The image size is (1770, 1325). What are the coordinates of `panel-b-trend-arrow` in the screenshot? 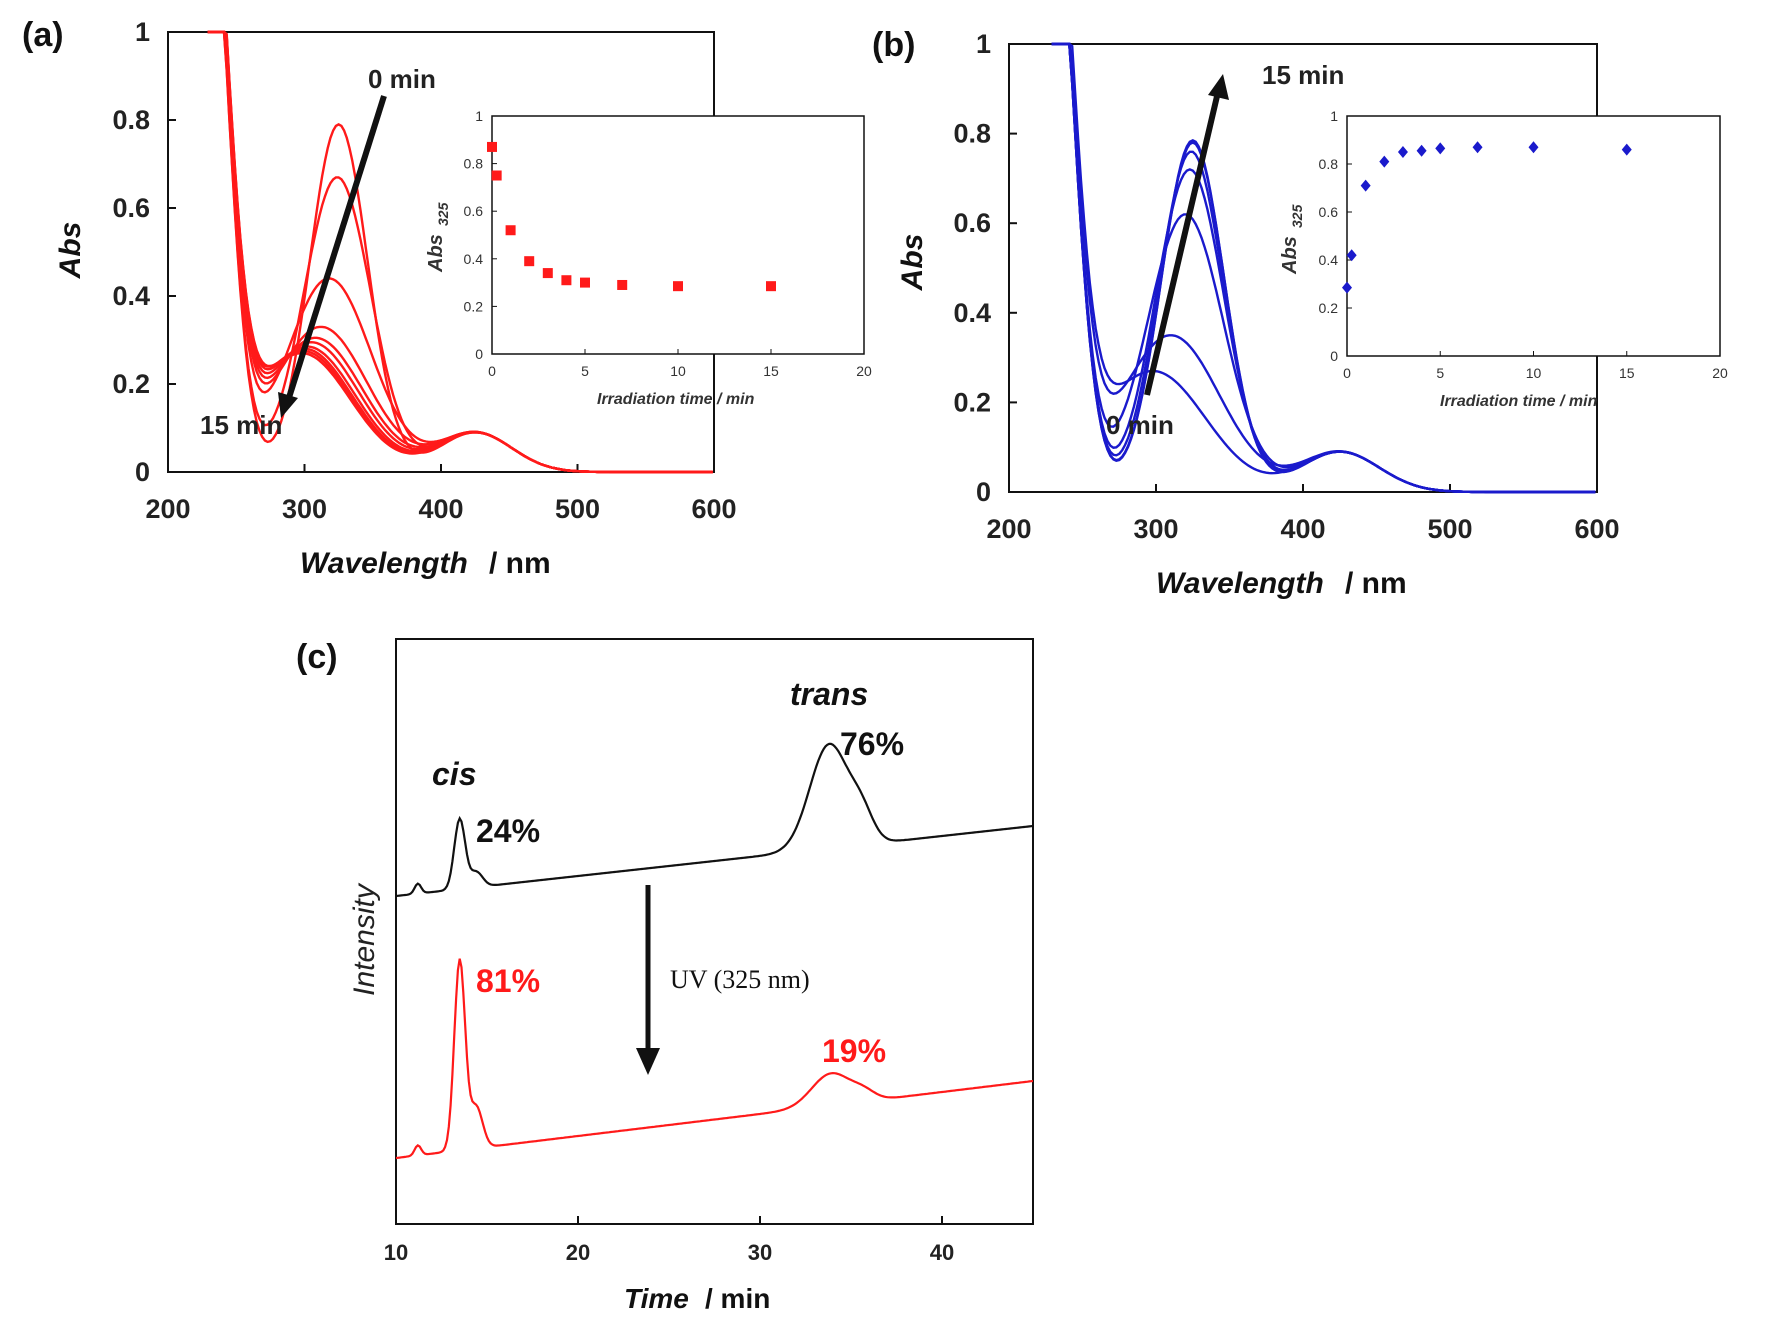 It's located at (1182, 243).